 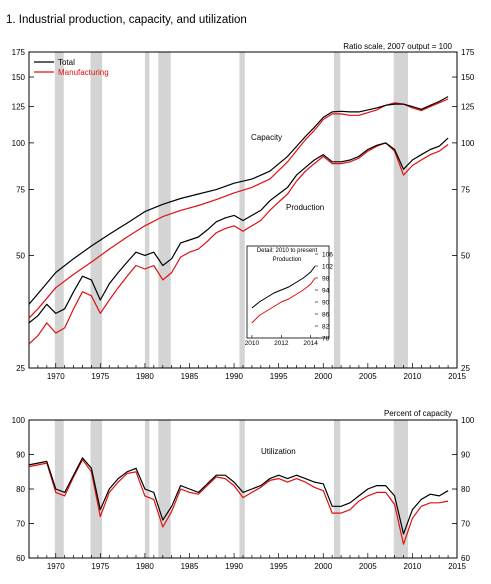 I want to click on inset-title: Detail: 2010 to present, so click(x=287, y=251).